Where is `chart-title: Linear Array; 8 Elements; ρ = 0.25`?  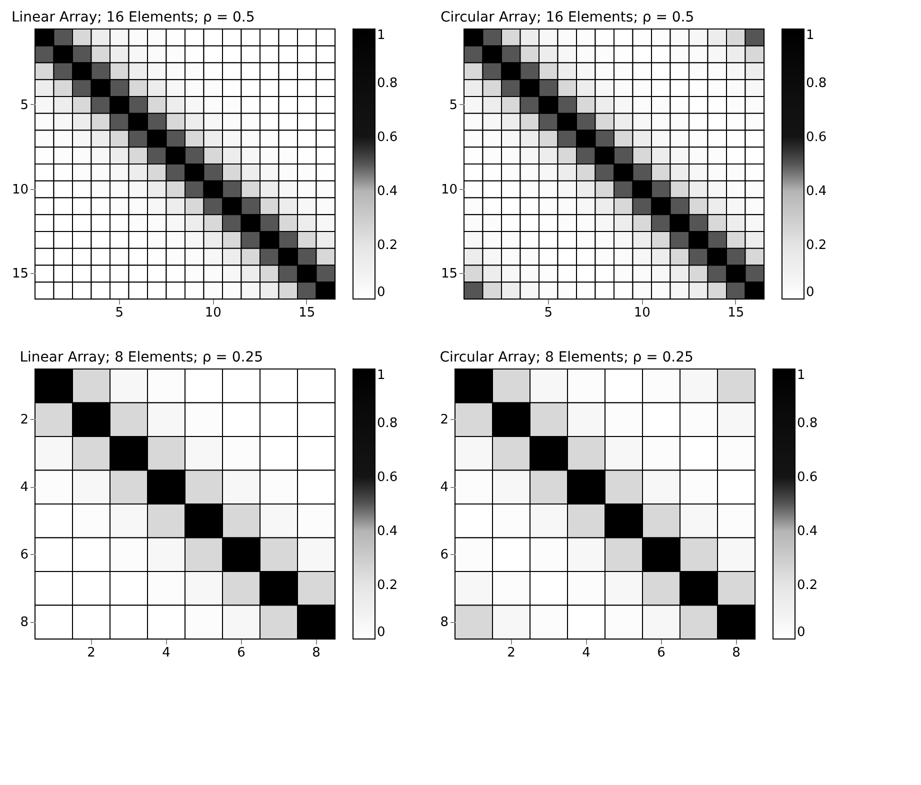 chart-title: Linear Array; 8 Elements; ρ = 0.25 is located at coordinates (142, 358).